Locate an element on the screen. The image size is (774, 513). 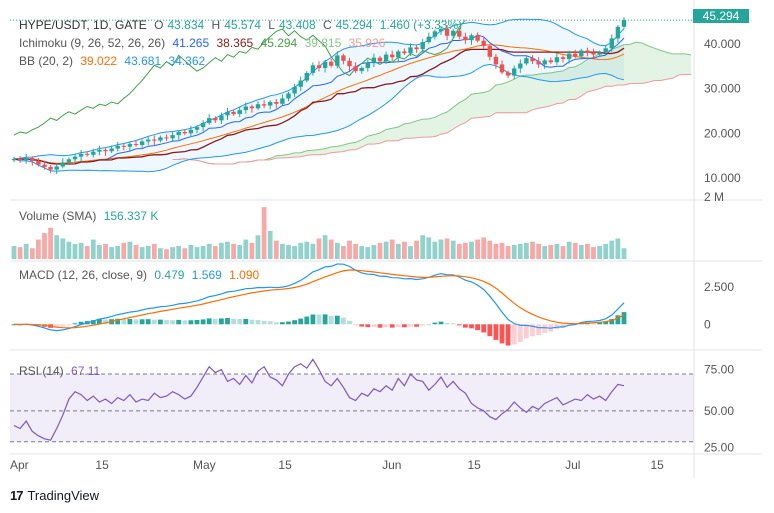
bb-legend: BB (20, 2) 39.022 43.681 34.362 is located at coordinates (114, 61).